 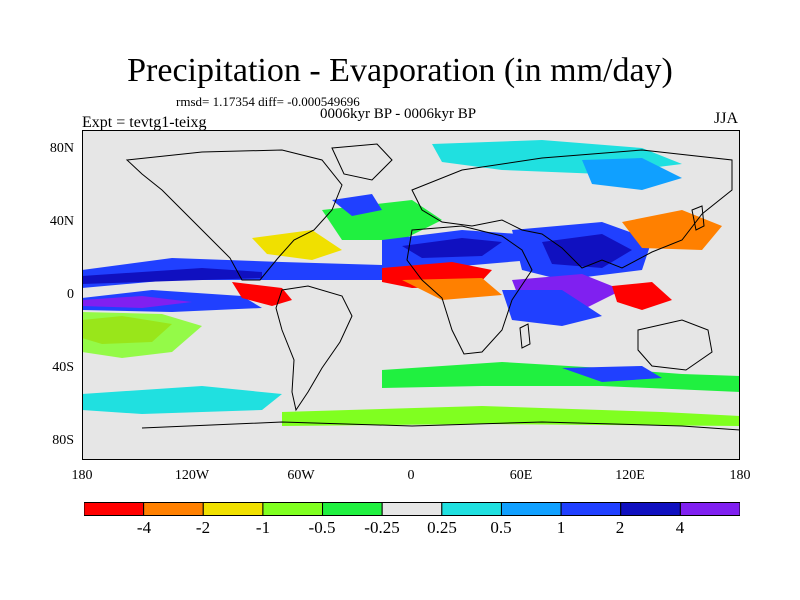 What do you see at coordinates (297, 245) in the screenshot?
I see `caribbean-dry` at bounding box center [297, 245].